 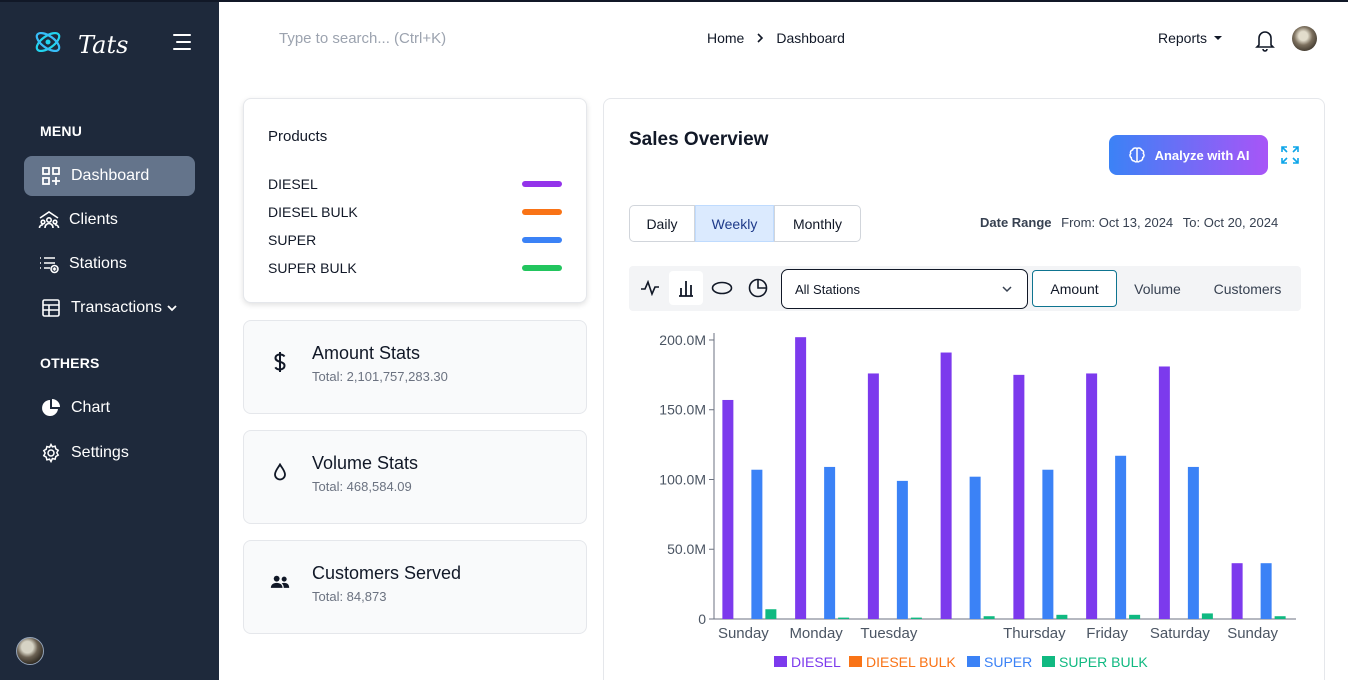 What do you see at coordinates (109, 308) in the screenshot?
I see `sidebar-item-transactions: Transactions` at bounding box center [109, 308].